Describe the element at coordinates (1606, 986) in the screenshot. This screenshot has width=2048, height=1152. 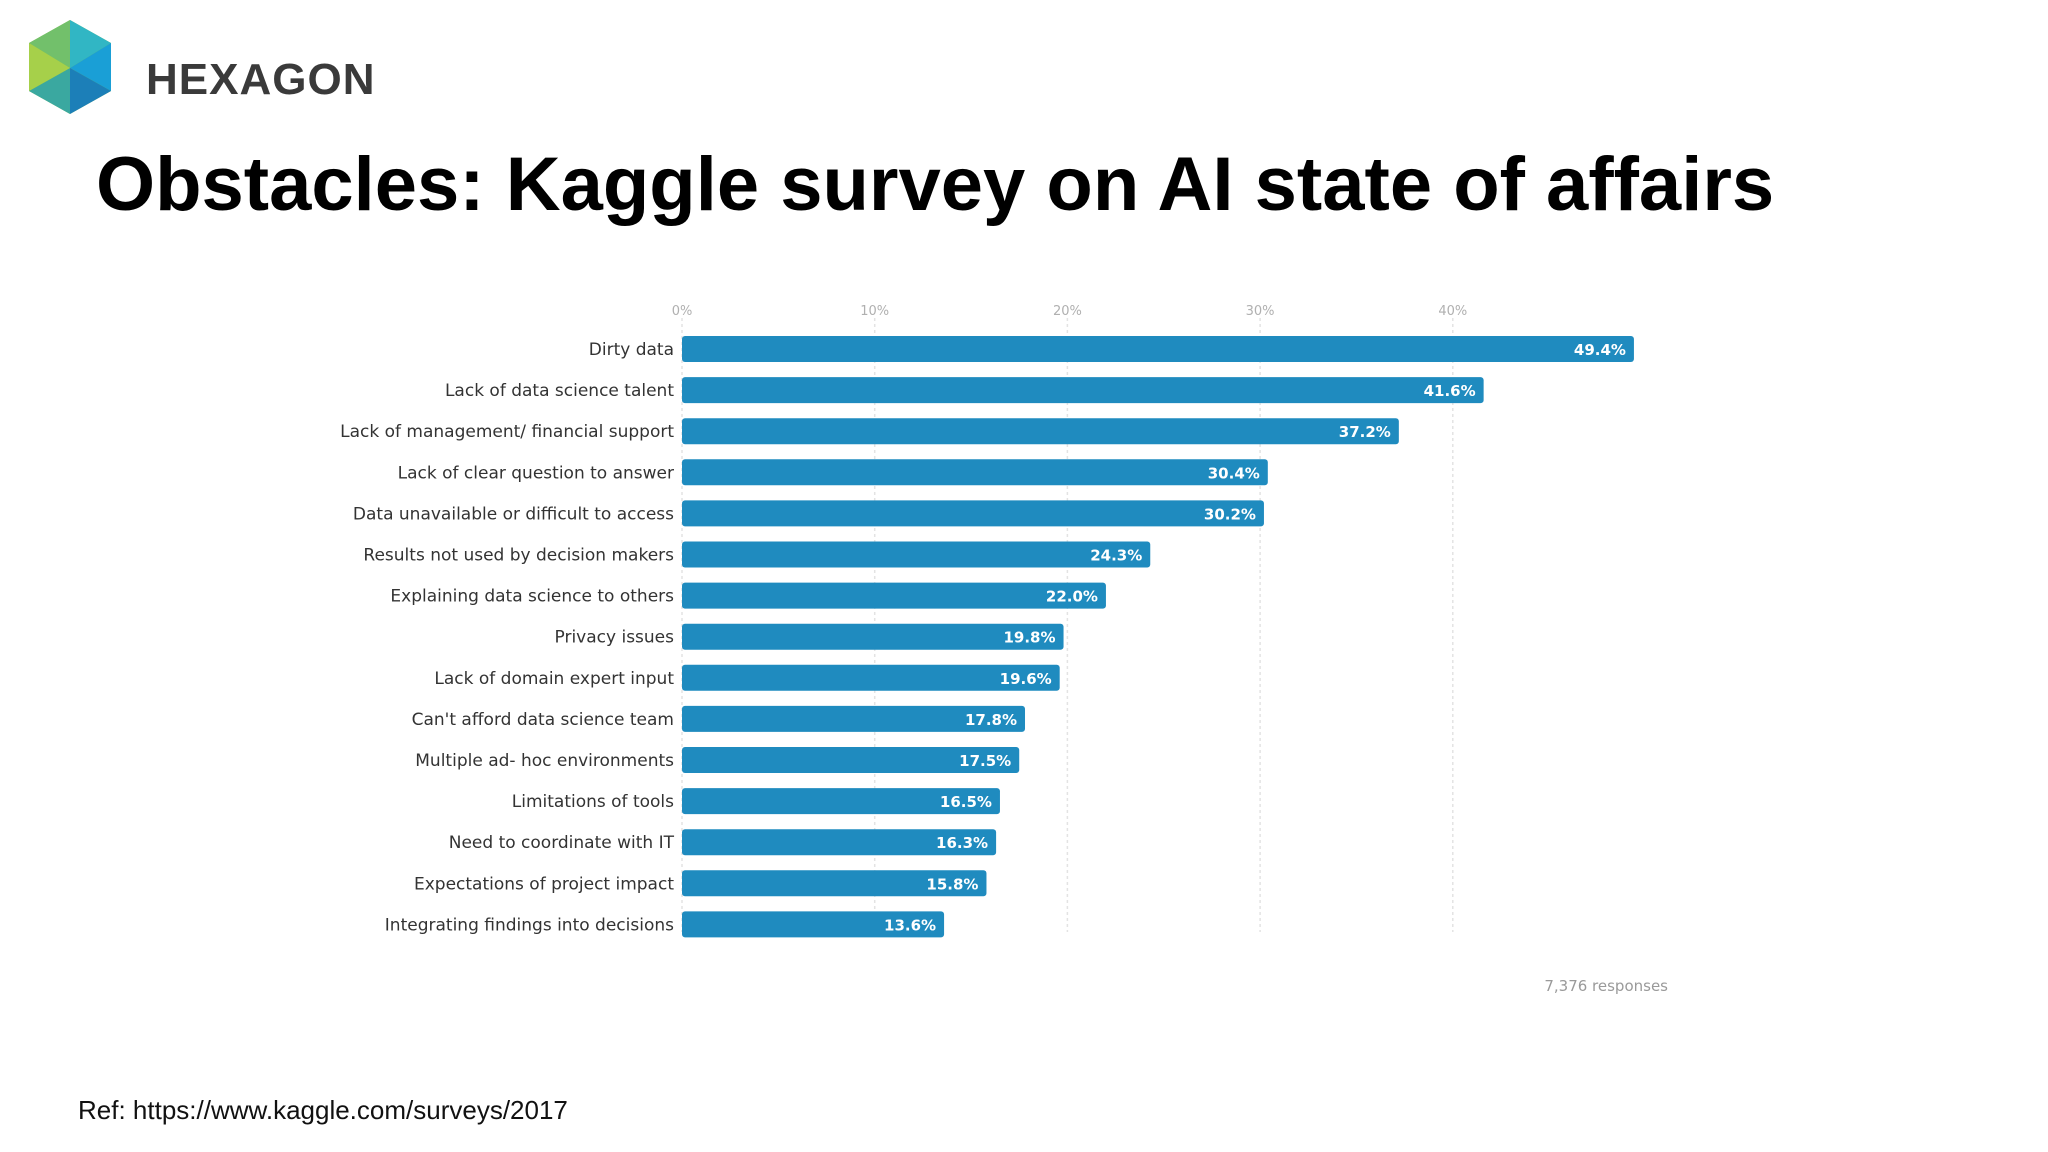
I see `responses-footnote: 7,376 responses` at that location.